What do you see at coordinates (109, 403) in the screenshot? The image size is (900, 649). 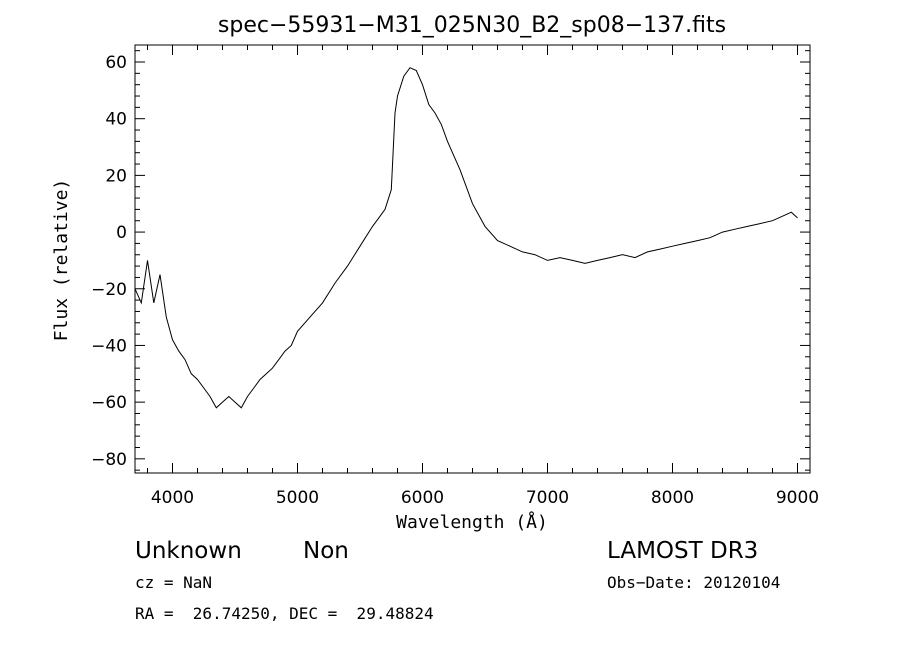 I see `y-tick-label: −60` at bounding box center [109, 403].